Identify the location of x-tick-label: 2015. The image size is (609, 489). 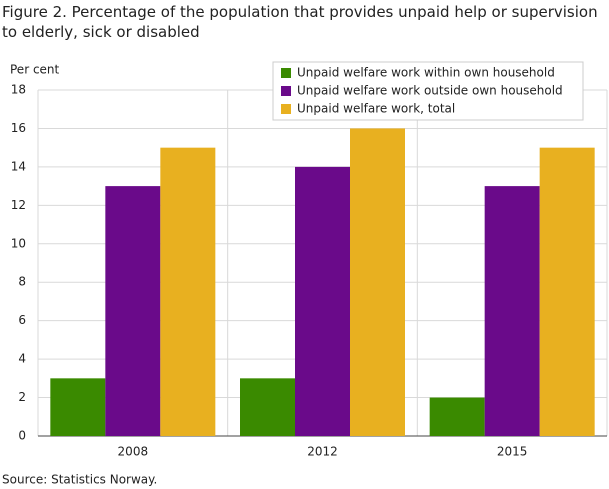
(512, 452).